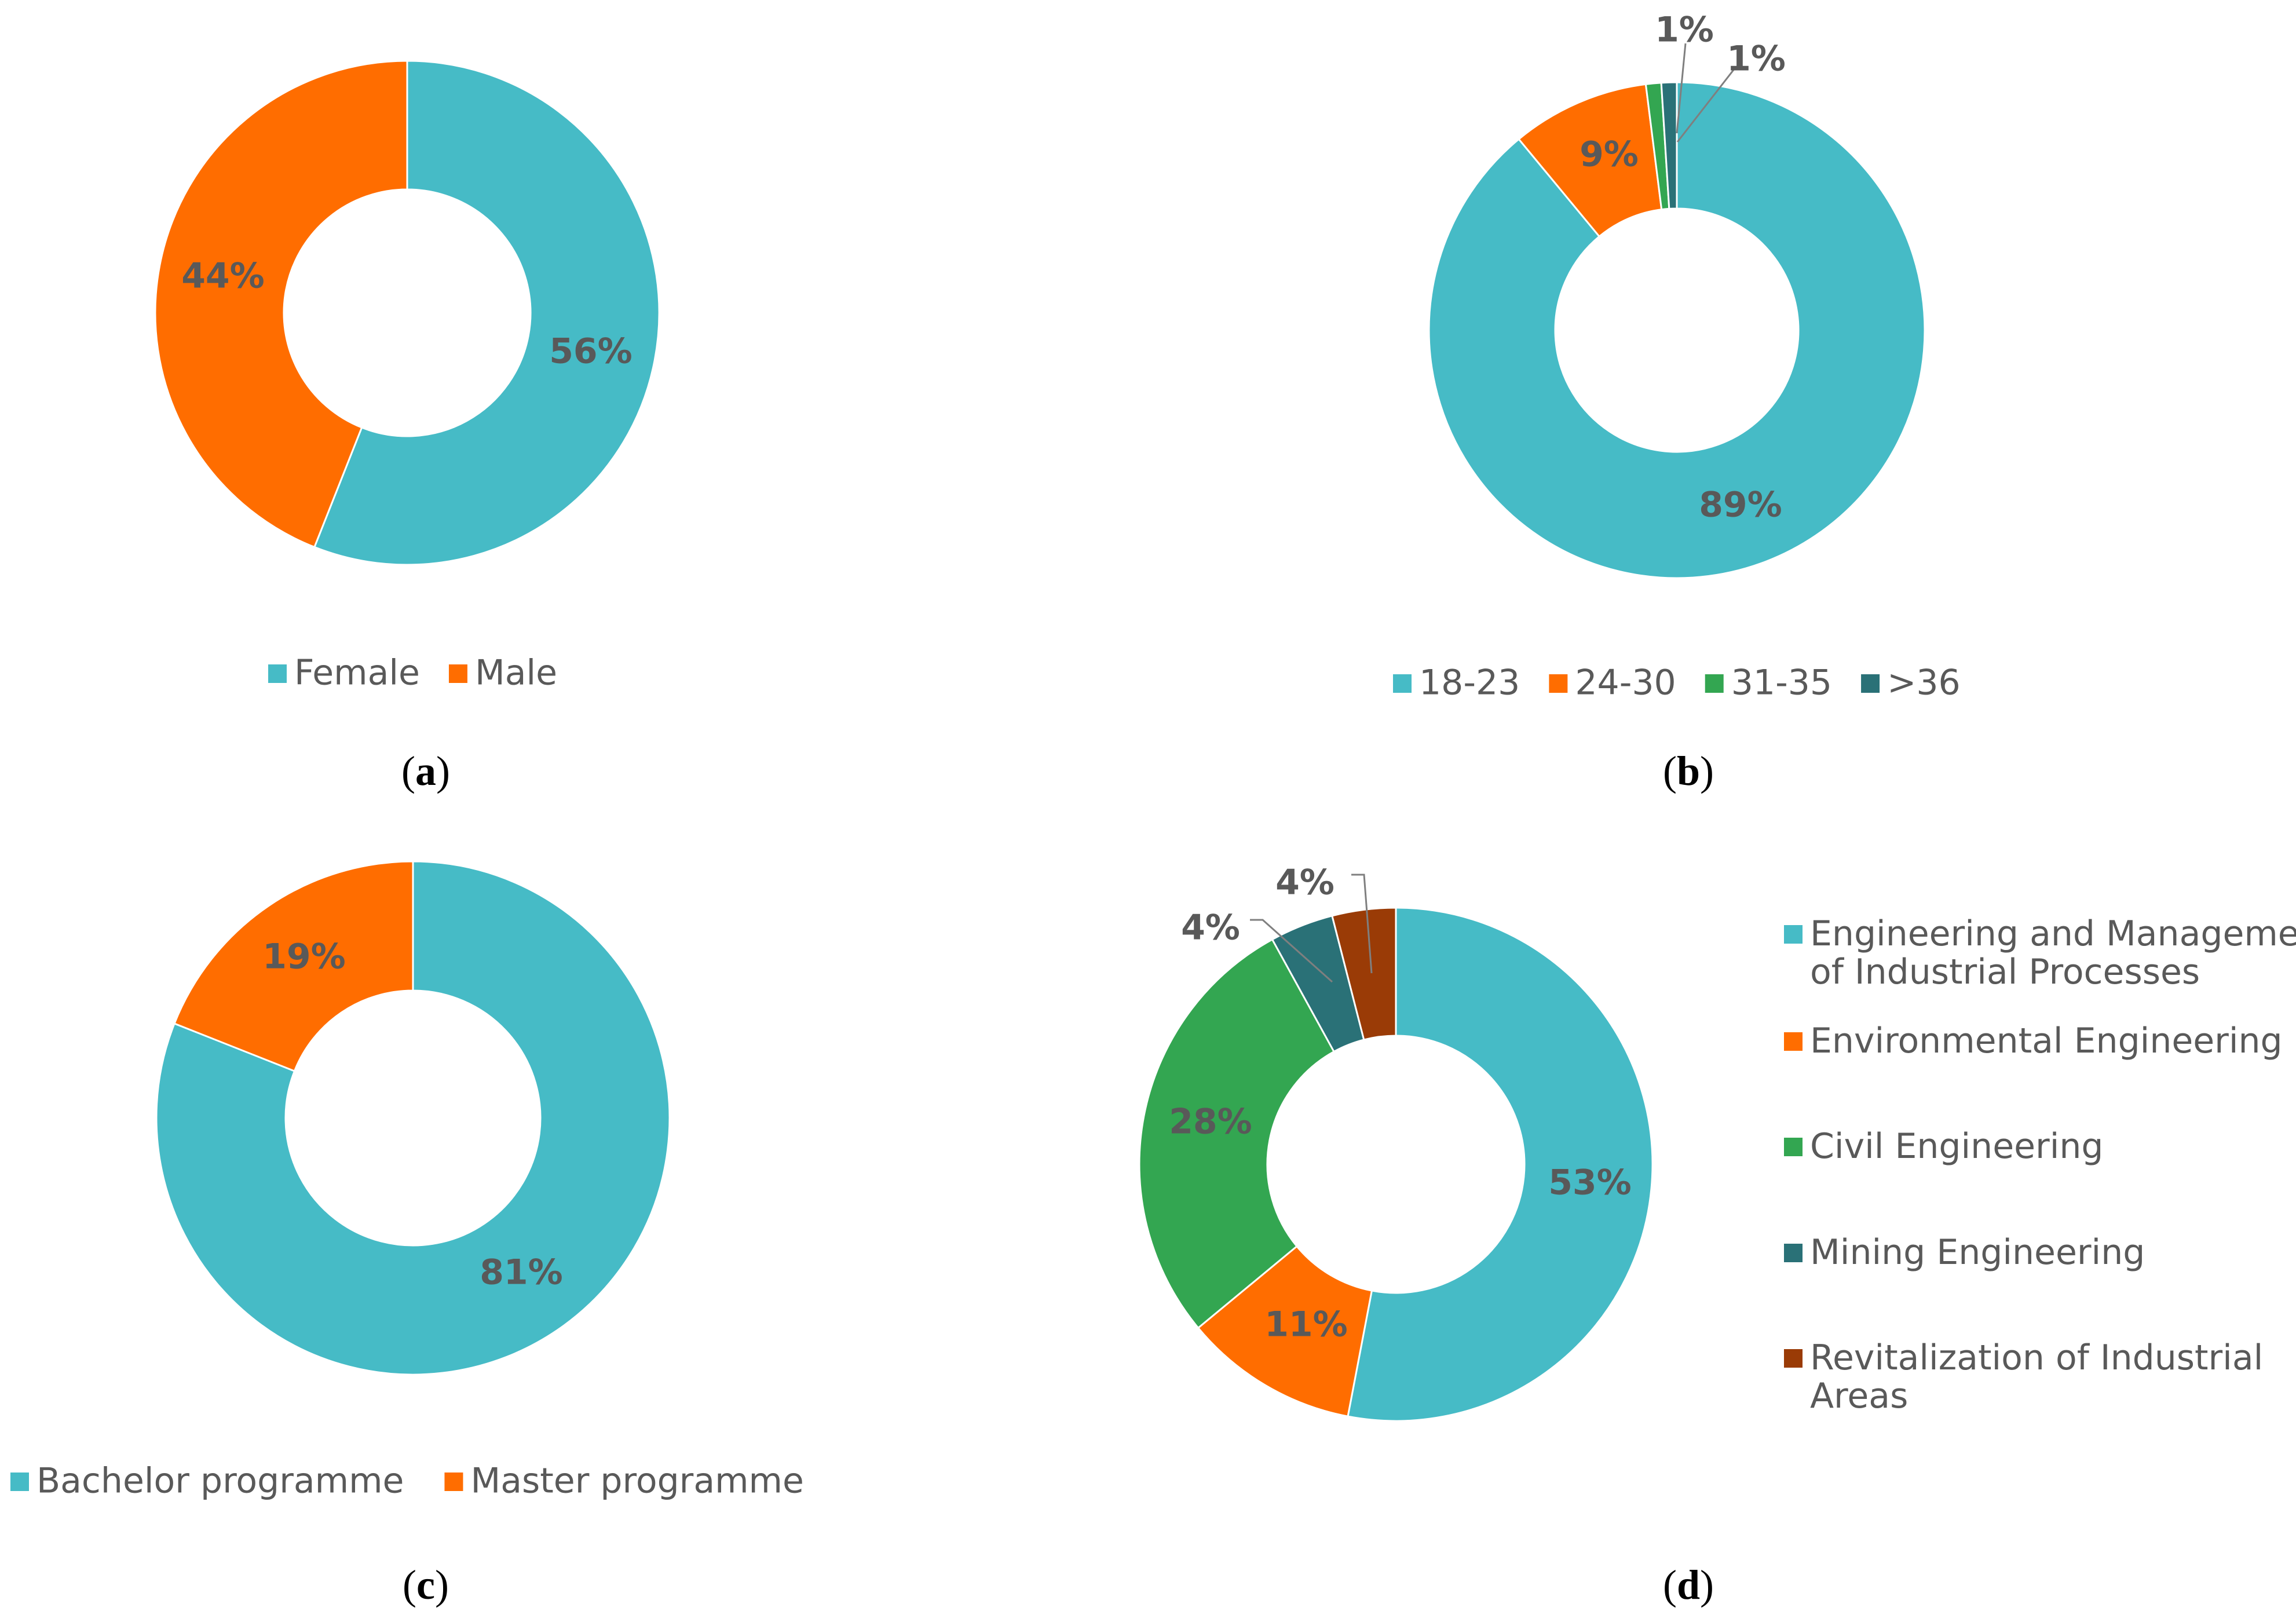  I want to click on legend-item-revitalization-of-industrial-areas: Revitalization of Industrial Areas, so click(2023, 1377).